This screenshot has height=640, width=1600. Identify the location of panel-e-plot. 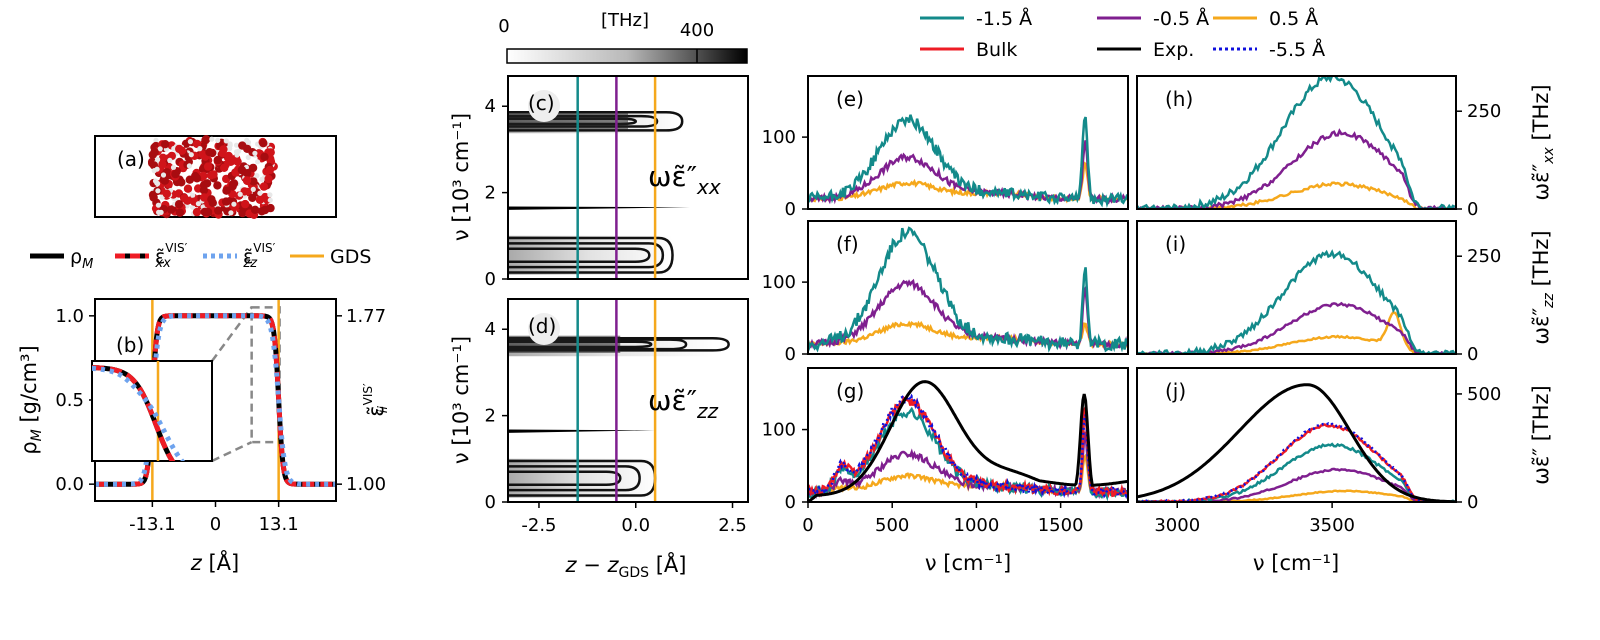
(968, 161).